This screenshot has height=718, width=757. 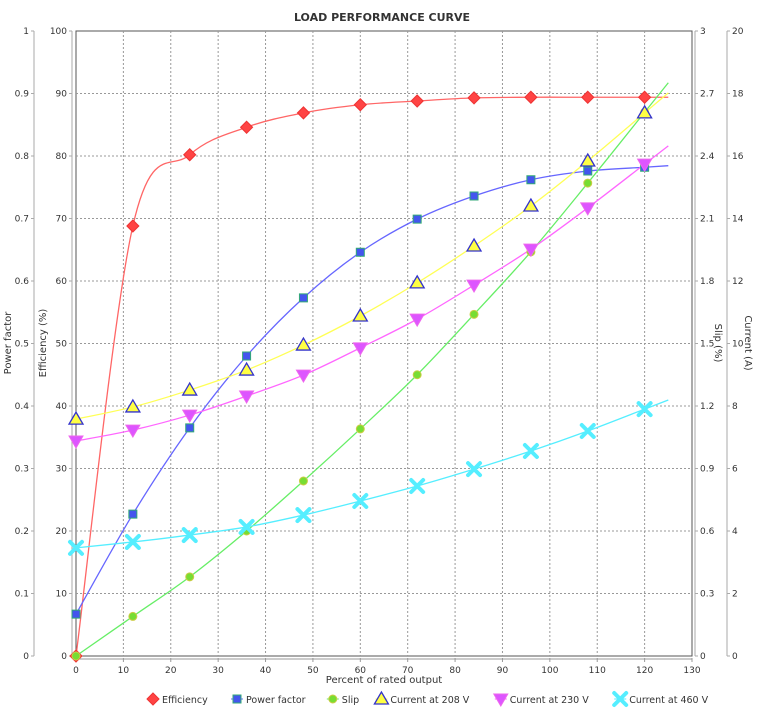 I want to click on x-tick-label: 60, so click(x=361, y=671).